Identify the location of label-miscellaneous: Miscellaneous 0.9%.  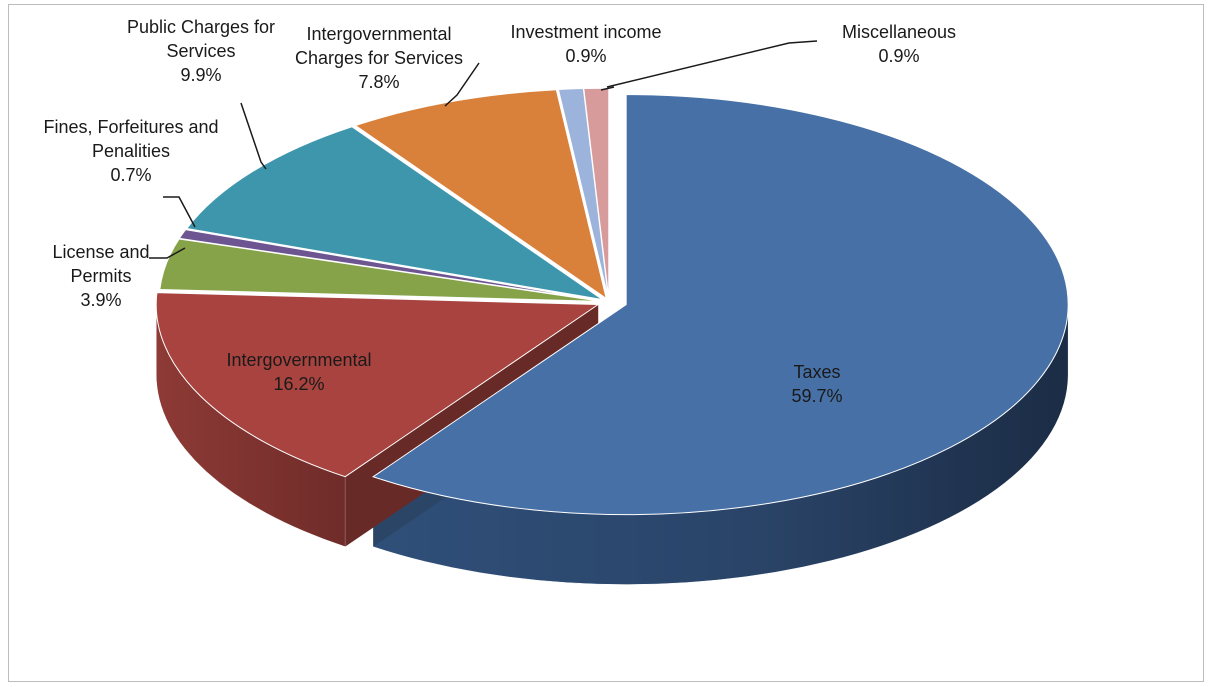
(899, 44).